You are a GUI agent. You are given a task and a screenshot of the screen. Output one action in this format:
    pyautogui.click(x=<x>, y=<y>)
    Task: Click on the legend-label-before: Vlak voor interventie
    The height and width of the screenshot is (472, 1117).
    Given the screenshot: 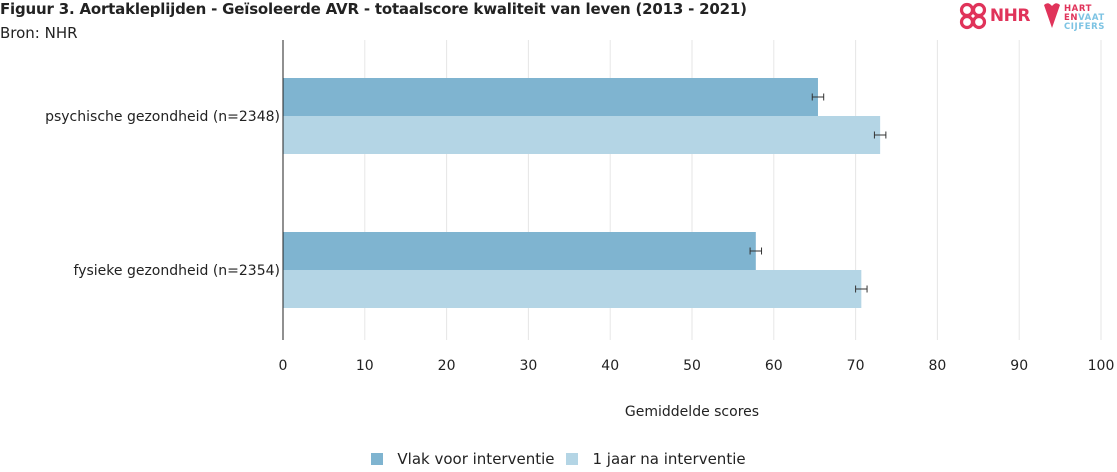 What is the action you would take?
    pyautogui.click(x=476, y=459)
    